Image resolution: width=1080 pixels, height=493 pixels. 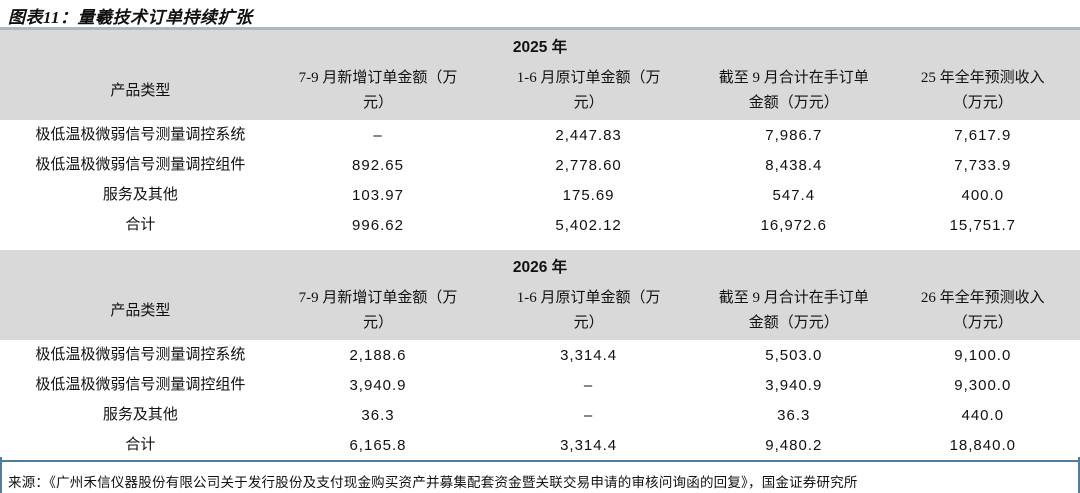 What do you see at coordinates (588, 195) in the screenshot?
I see `value-cell: 175.69` at bounding box center [588, 195].